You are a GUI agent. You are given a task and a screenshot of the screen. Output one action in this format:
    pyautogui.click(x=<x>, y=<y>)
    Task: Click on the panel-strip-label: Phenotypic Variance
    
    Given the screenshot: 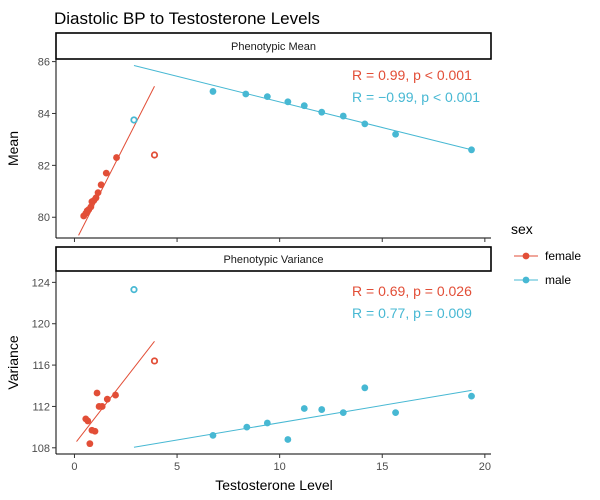 What is the action you would take?
    pyautogui.click(x=273, y=260)
    